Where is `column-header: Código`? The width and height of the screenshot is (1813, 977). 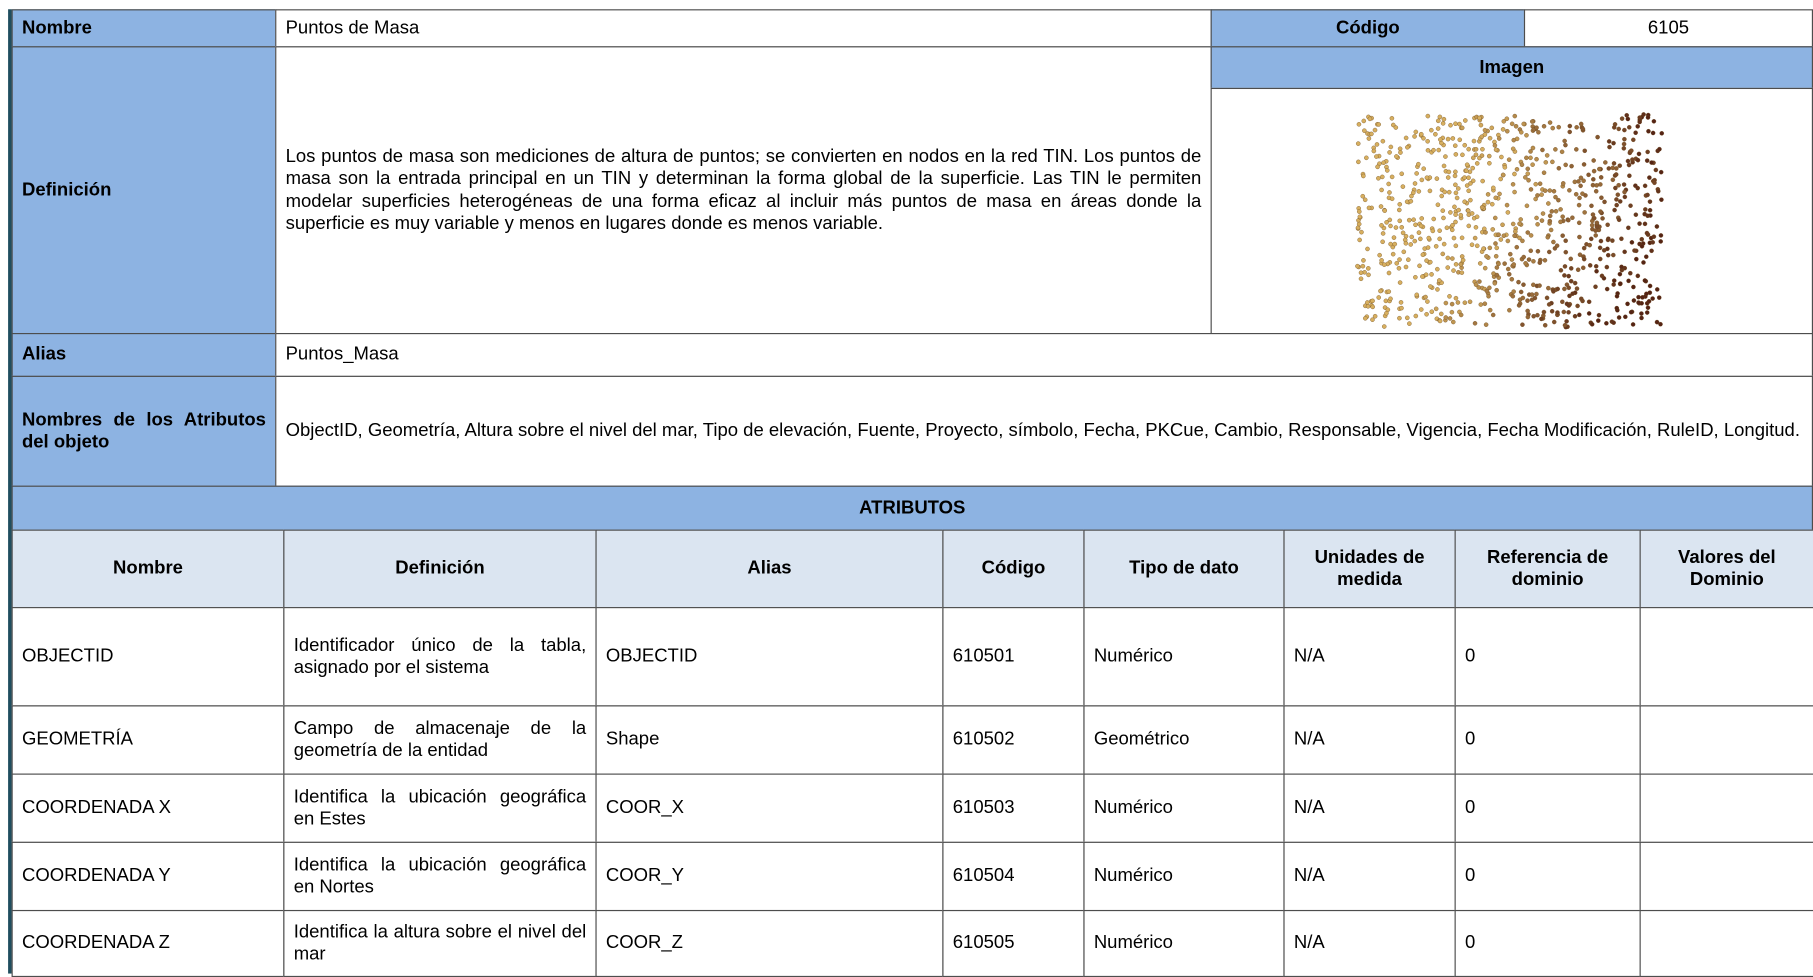
column-header: Código is located at coordinates (1013, 569).